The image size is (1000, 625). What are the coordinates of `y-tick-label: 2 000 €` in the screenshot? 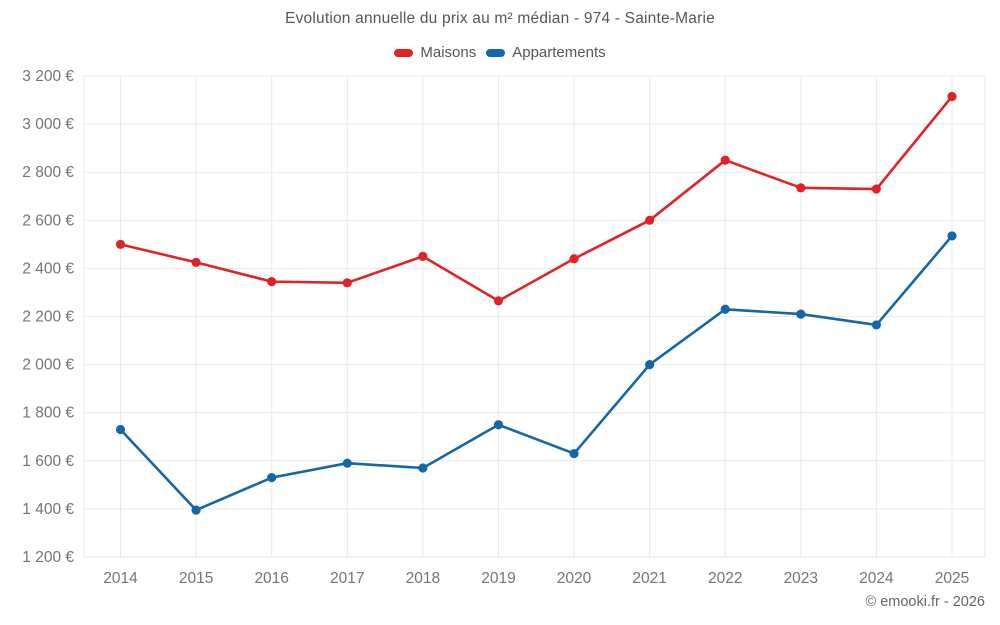 It's located at (48, 365).